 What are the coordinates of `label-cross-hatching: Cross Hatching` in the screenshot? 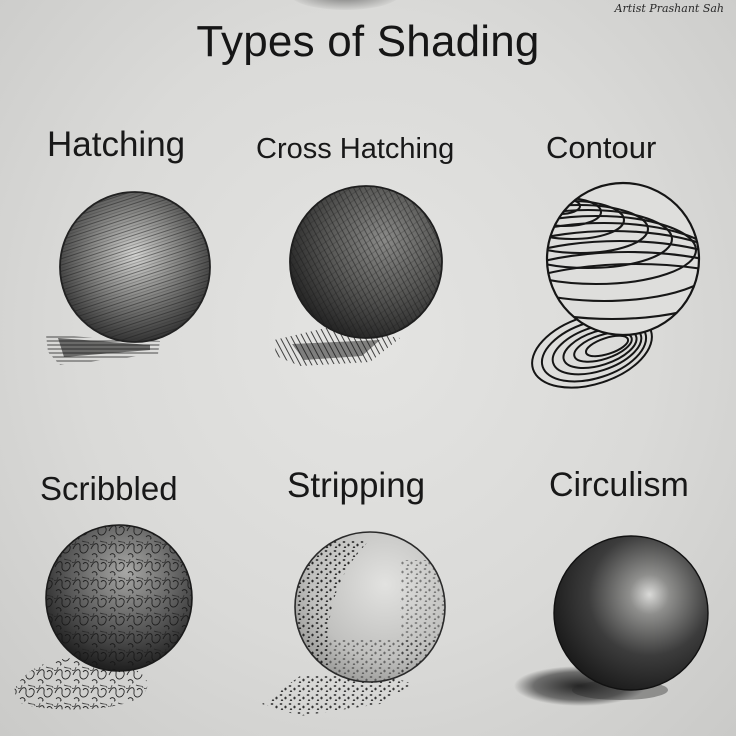 It's located at (355, 149).